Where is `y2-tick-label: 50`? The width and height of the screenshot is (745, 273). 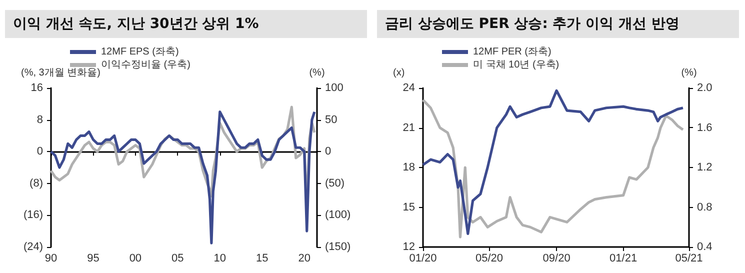 y2-tick-label: 50 is located at coordinates (331, 120).